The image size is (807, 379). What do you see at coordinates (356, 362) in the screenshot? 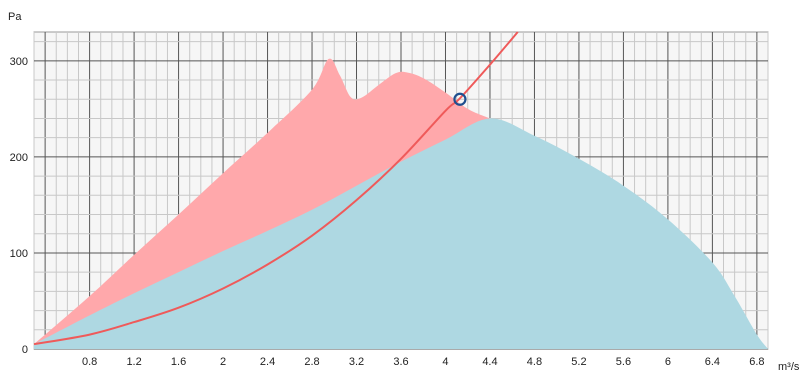
I see `x-tick-label: 3.2` at bounding box center [356, 362].